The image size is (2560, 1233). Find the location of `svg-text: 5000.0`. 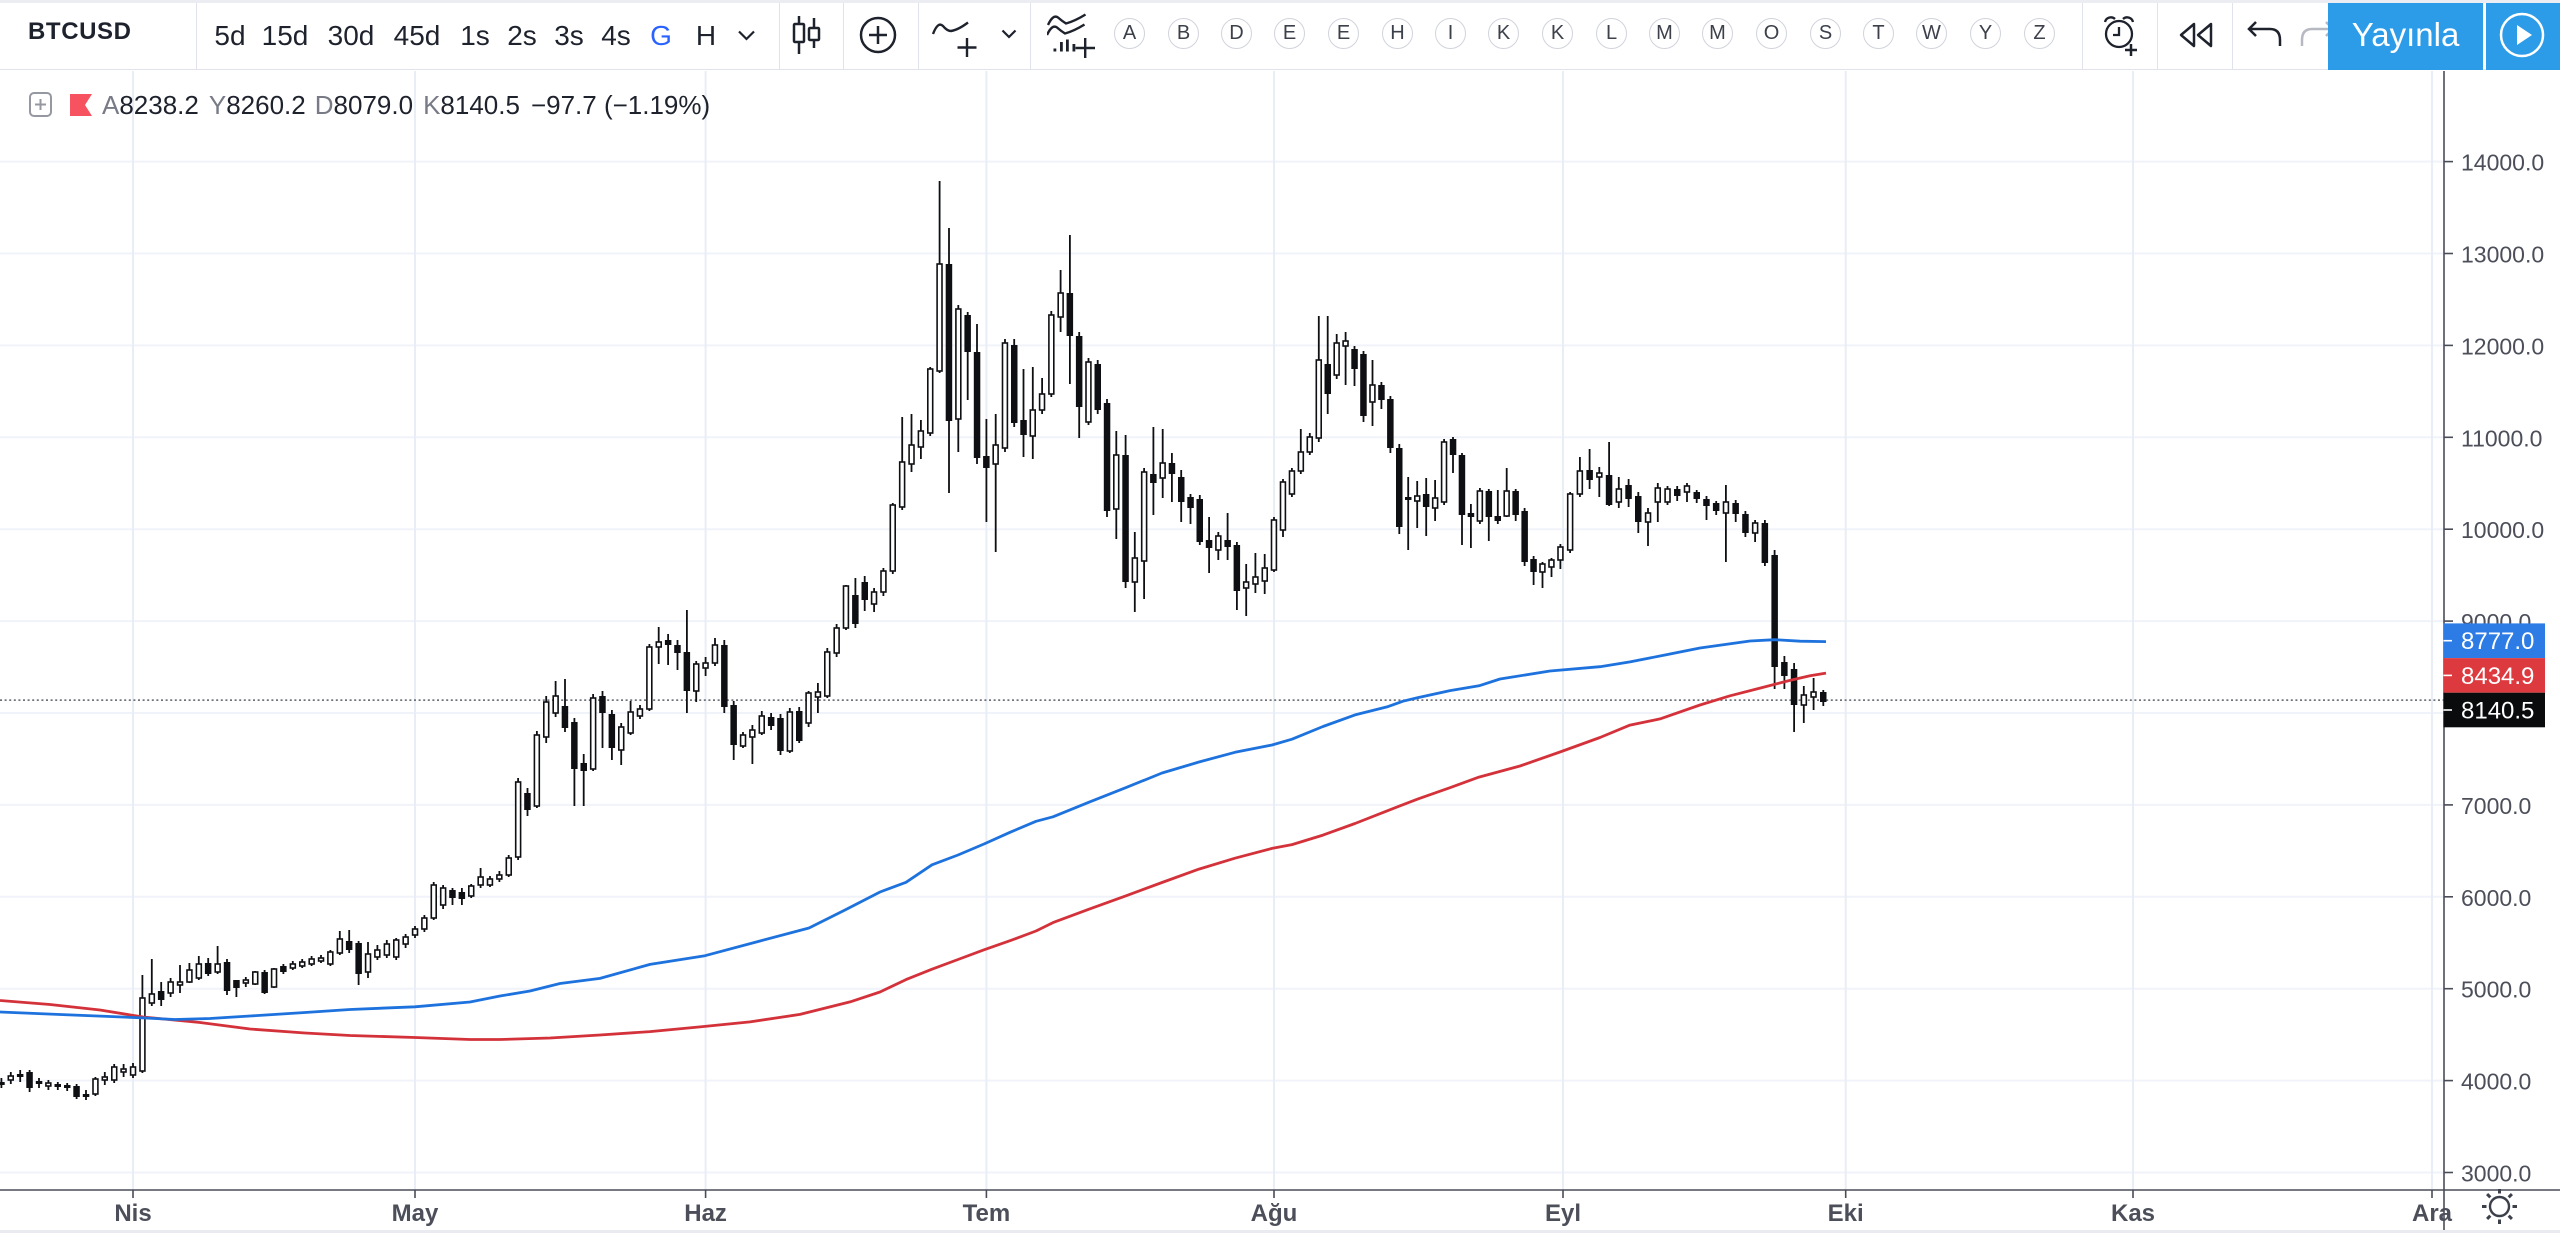

svg-text: 5000.0 is located at coordinates (2496, 990).